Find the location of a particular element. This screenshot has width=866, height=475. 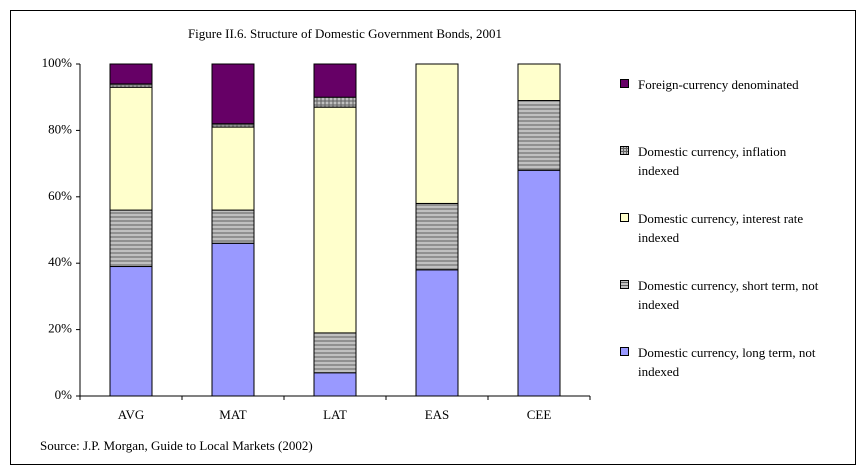

x-tick-label: EAS is located at coordinates (437, 414).